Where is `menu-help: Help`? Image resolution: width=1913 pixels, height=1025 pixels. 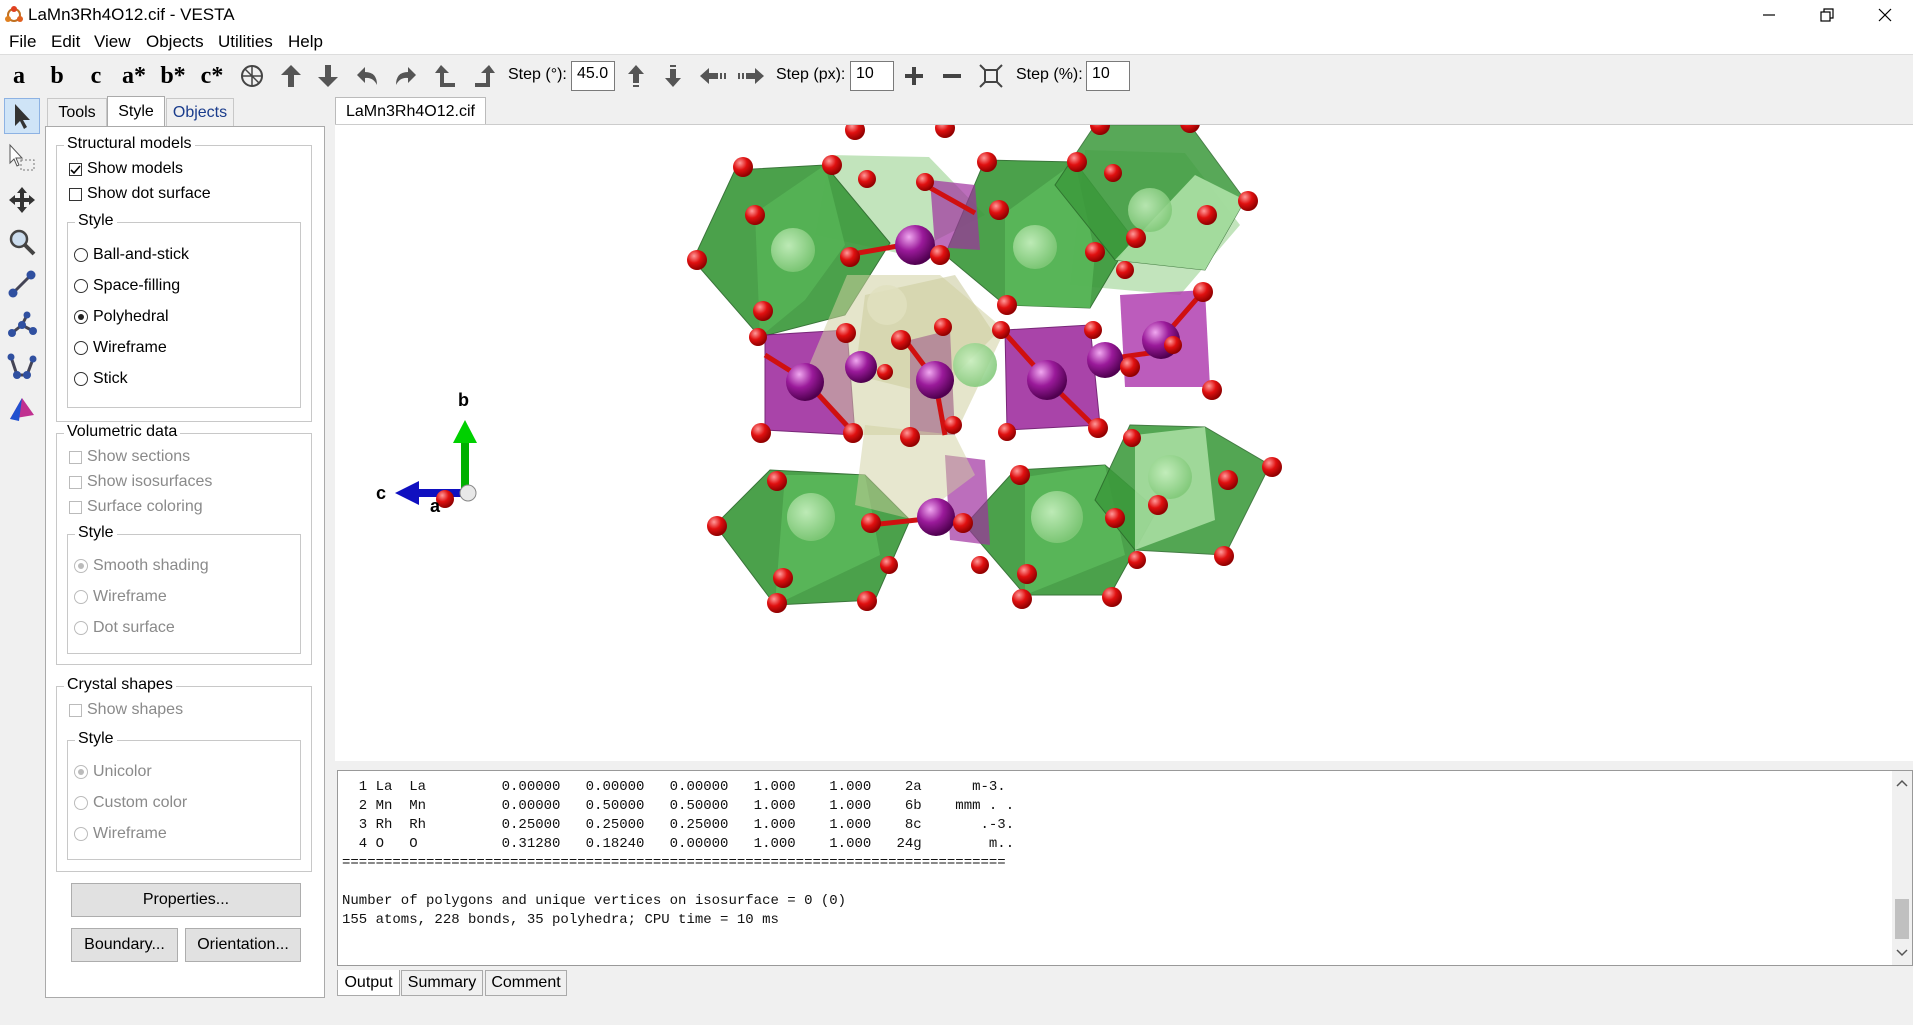
menu-help: Help is located at coordinates (305, 41).